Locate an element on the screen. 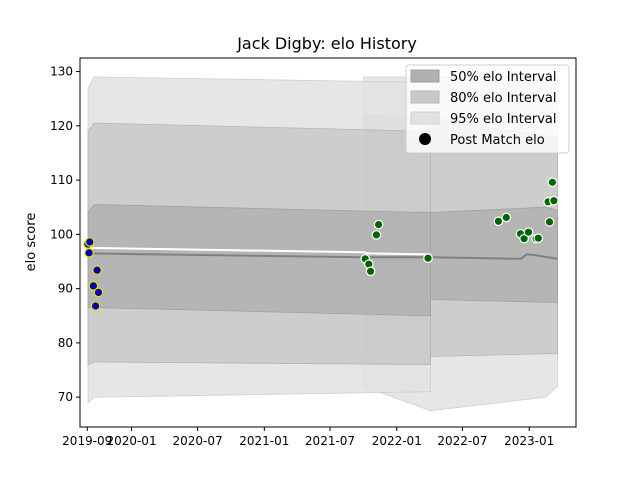 The width and height of the screenshot is (640, 480). legend-label-50: 50% elo Interval is located at coordinates (503, 77).